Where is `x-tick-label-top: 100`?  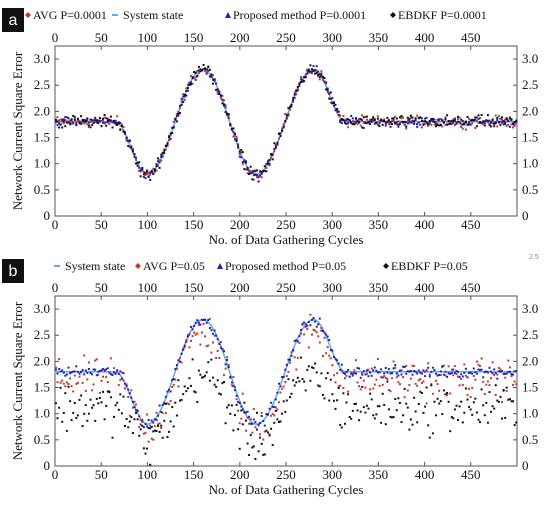 x-tick-label-top: 100 is located at coordinates (148, 287).